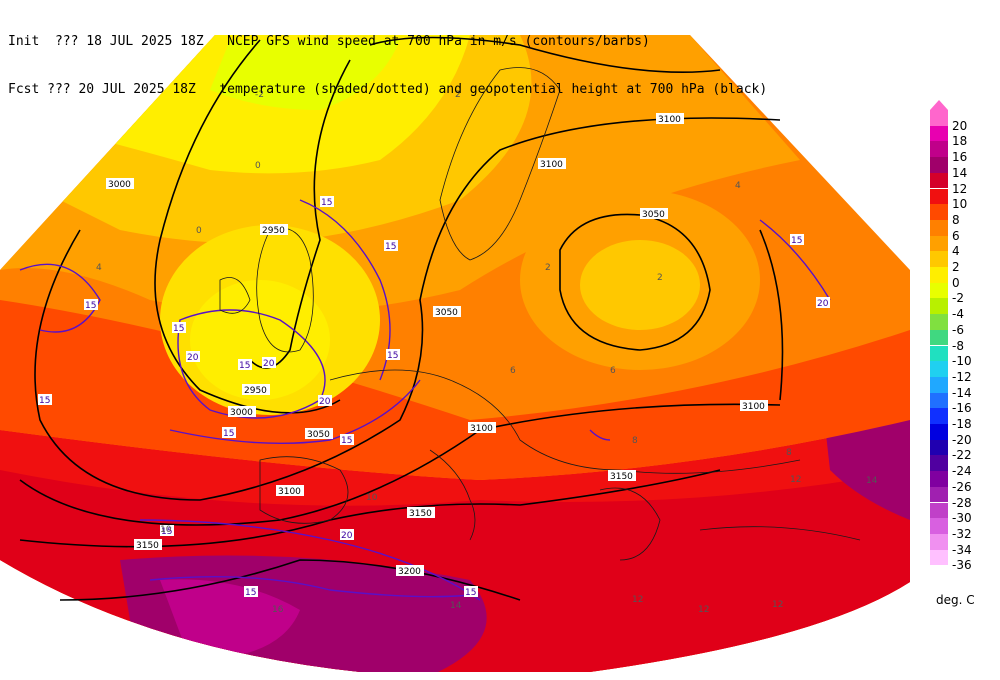 This screenshot has width=1000, height=680. What do you see at coordinates (962, 392) in the screenshot?
I see `legend-label: -14` at bounding box center [962, 392].